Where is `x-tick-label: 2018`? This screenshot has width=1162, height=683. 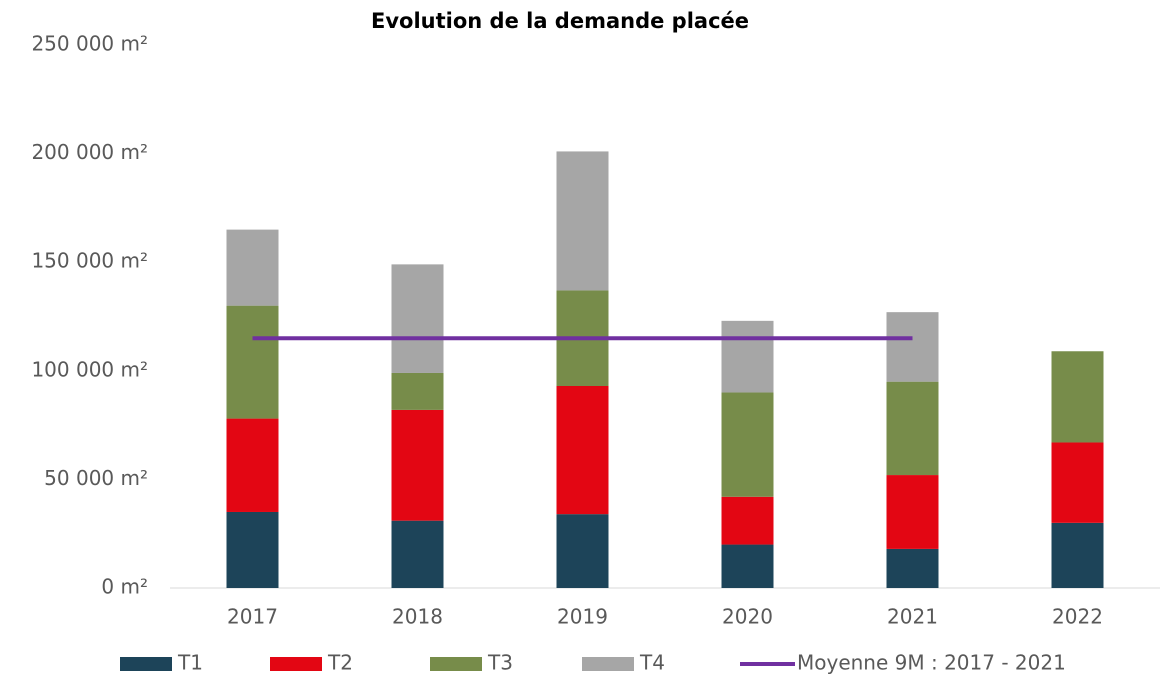 x-tick-label: 2018 is located at coordinates (417, 617).